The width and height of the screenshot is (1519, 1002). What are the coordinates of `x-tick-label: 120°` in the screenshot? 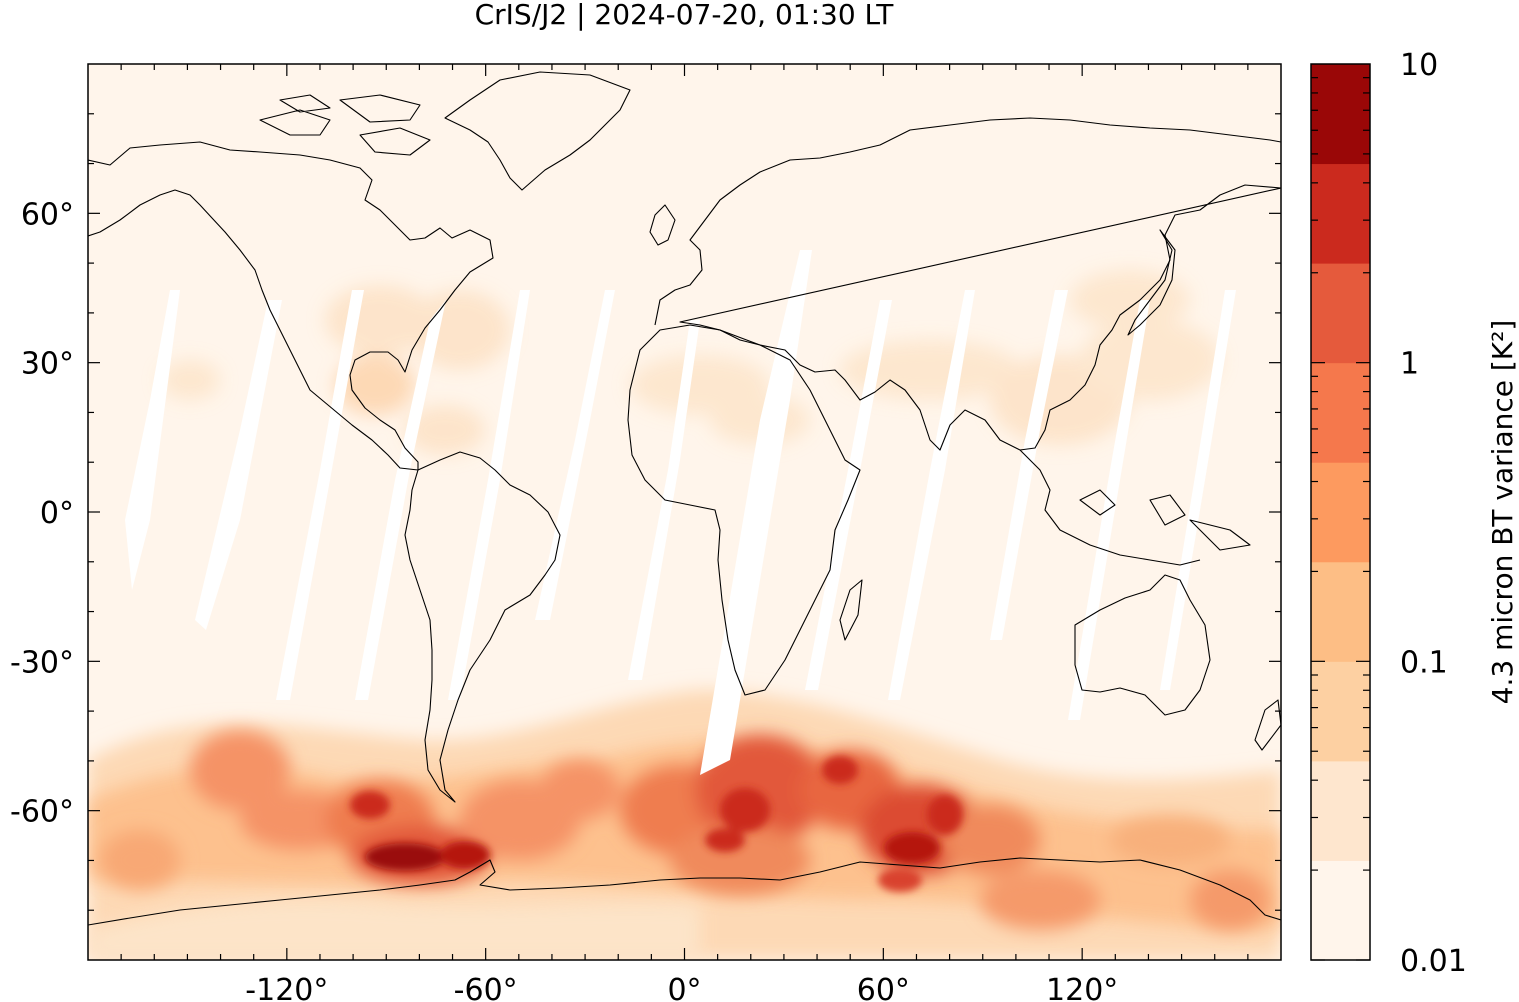 It's located at (1082, 987).